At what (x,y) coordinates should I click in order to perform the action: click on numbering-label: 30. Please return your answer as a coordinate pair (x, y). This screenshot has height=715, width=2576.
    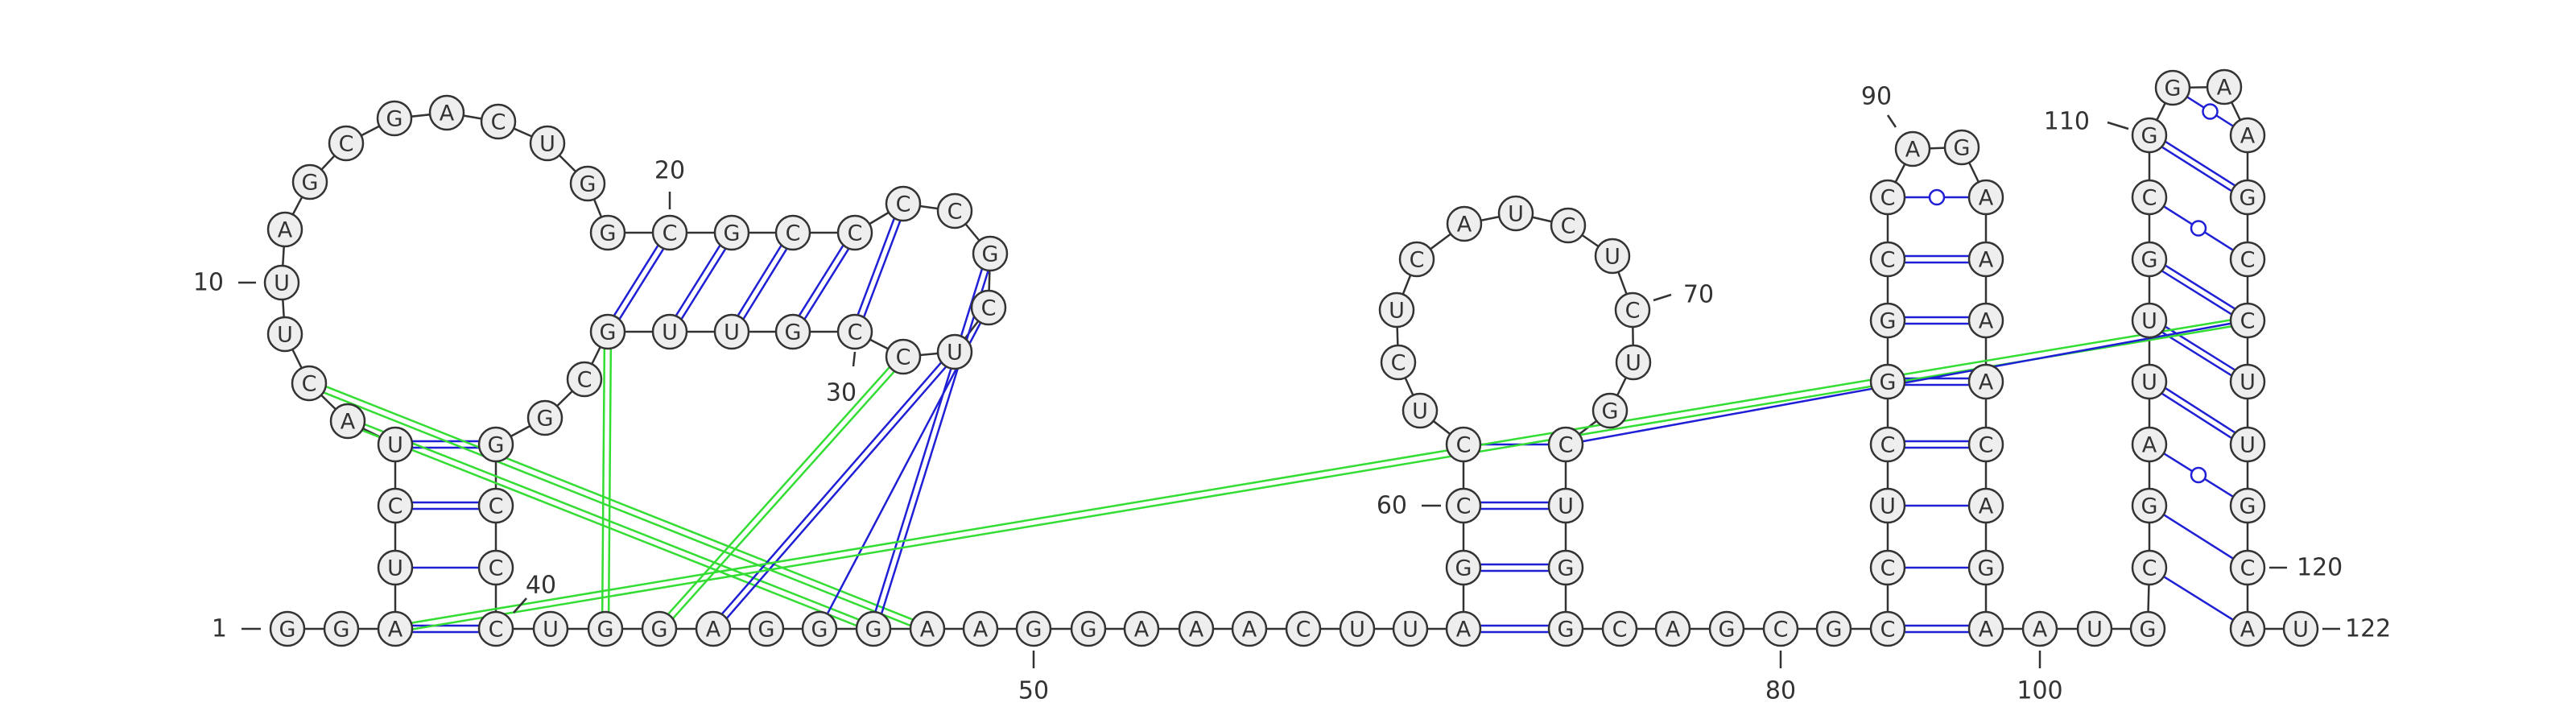
    Looking at the image, I should click on (842, 393).